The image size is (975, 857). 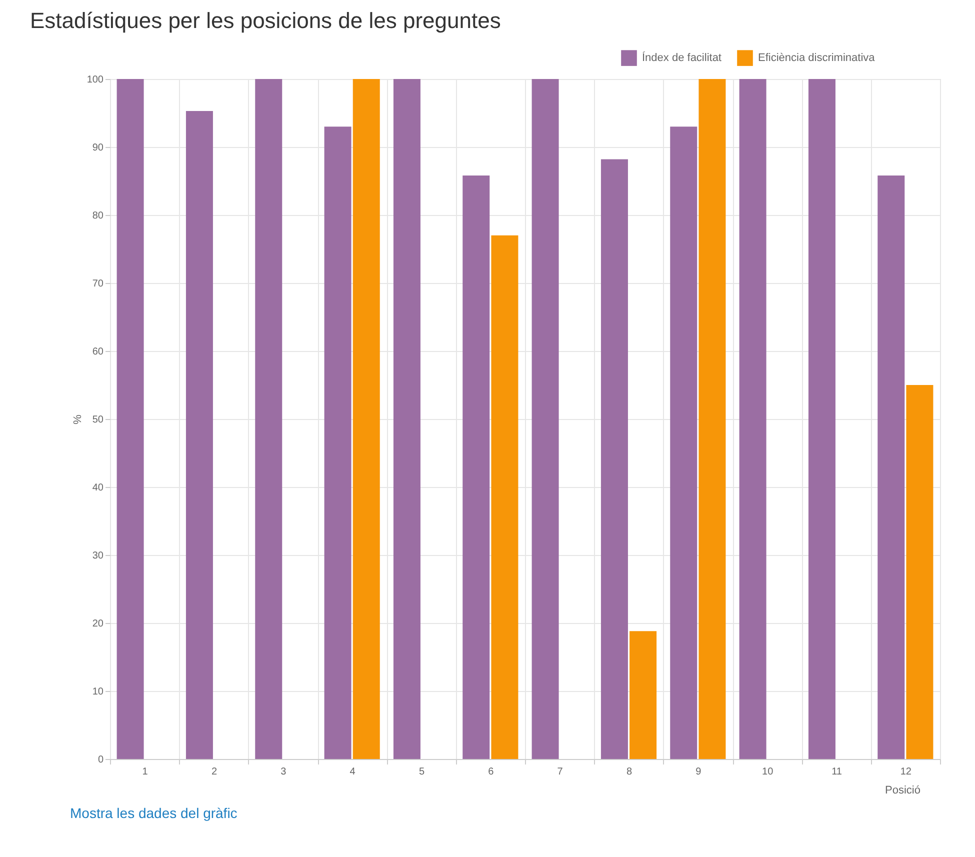 What do you see at coordinates (421, 772) in the screenshot?
I see `x-tick-label: 5` at bounding box center [421, 772].